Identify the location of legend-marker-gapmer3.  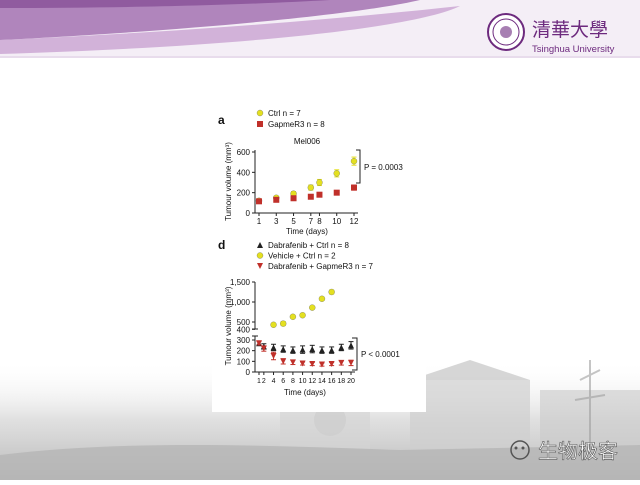
(260, 124).